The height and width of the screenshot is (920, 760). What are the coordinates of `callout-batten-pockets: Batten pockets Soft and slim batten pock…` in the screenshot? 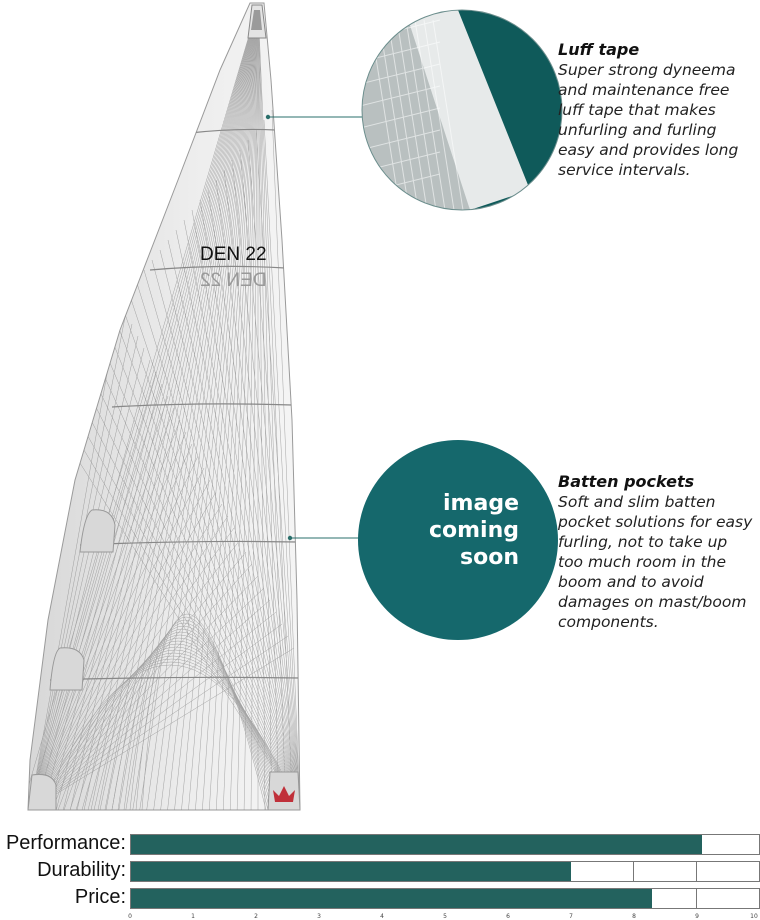 It's located at (657, 552).